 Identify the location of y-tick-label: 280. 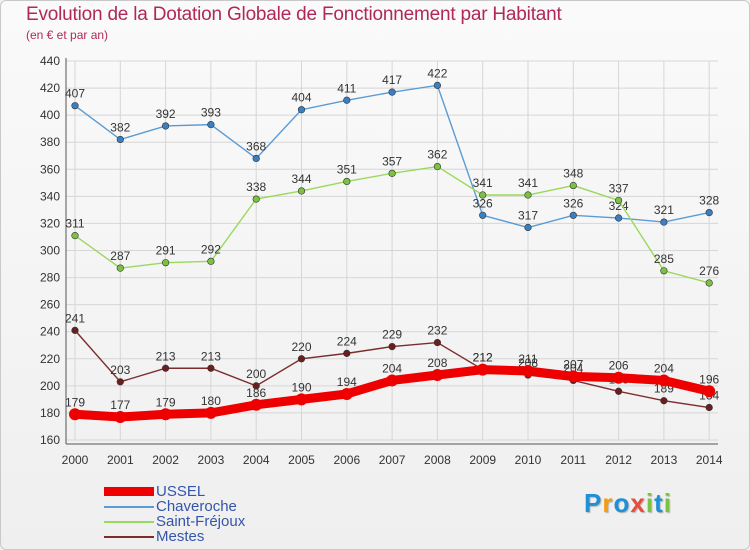
(50, 278).